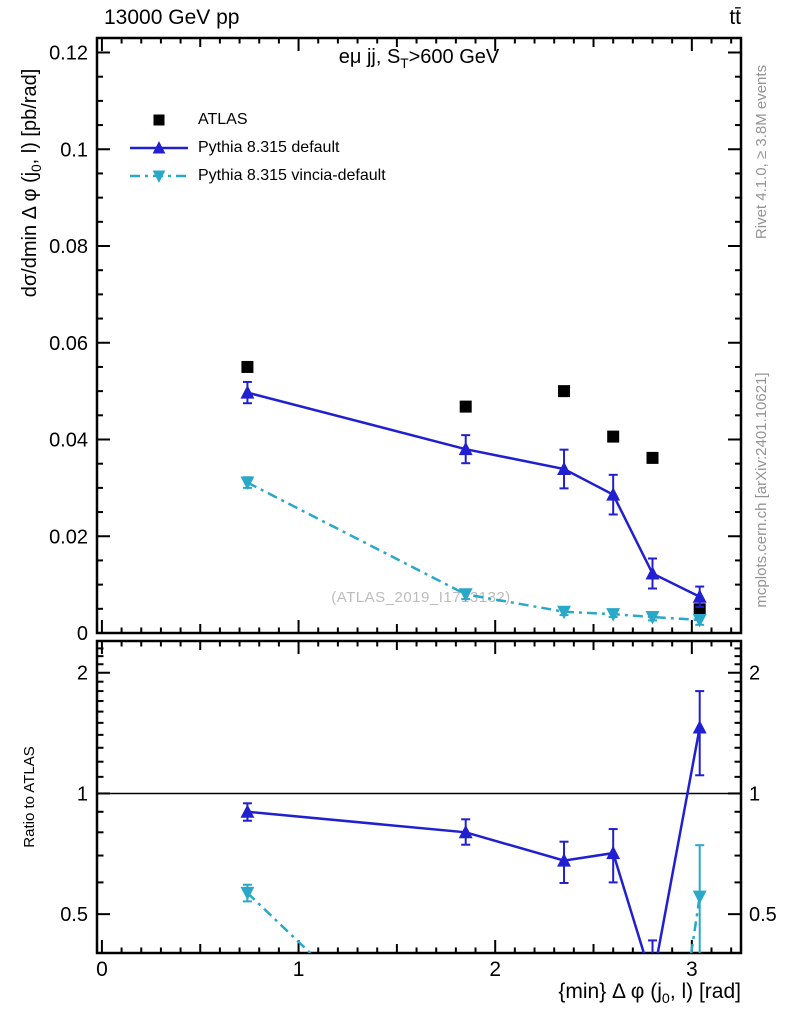 The height and width of the screenshot is (1024, 786). What do you see at coordinates (74, 150) in the screenshot?
I see `main-y-tick-label: 0.1` at bounding box center [74, 150].